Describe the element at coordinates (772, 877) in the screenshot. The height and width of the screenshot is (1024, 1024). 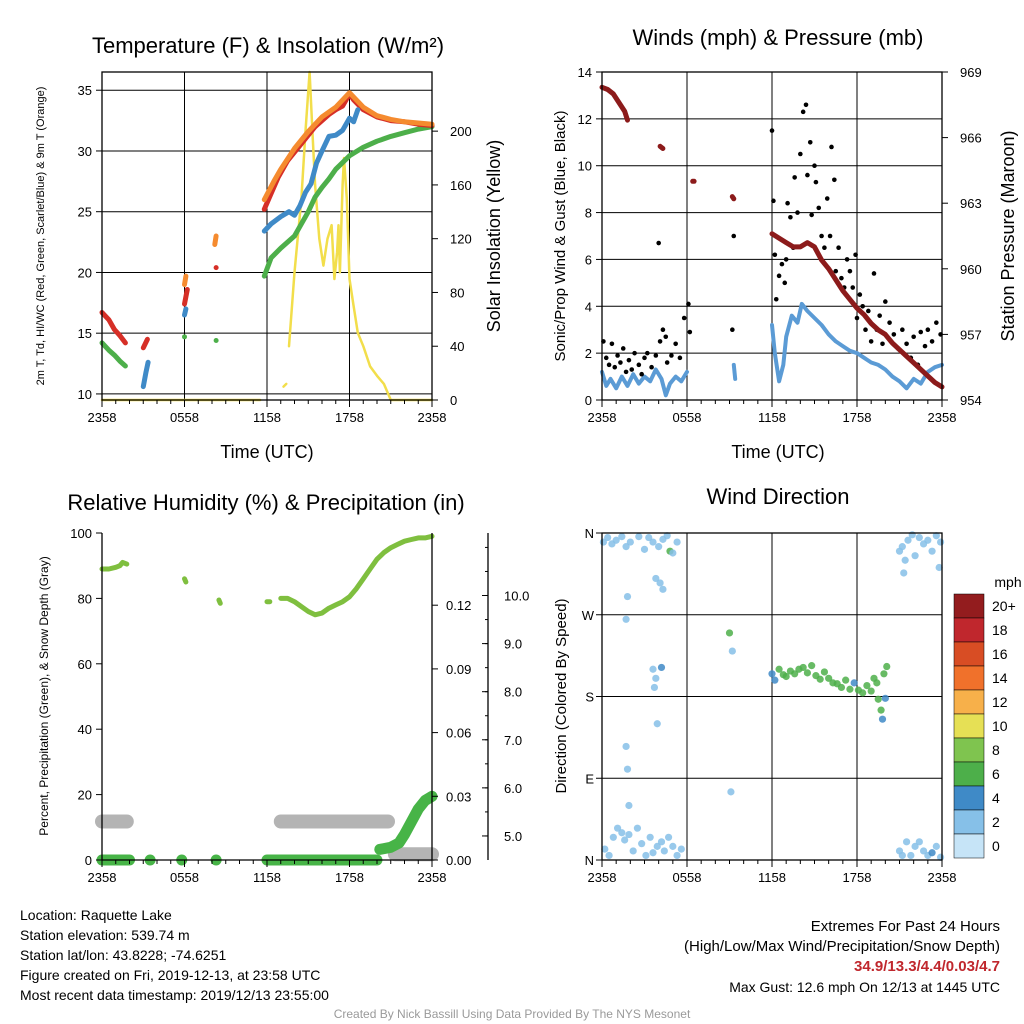
I see `x-tick-label: 1158` at that location.